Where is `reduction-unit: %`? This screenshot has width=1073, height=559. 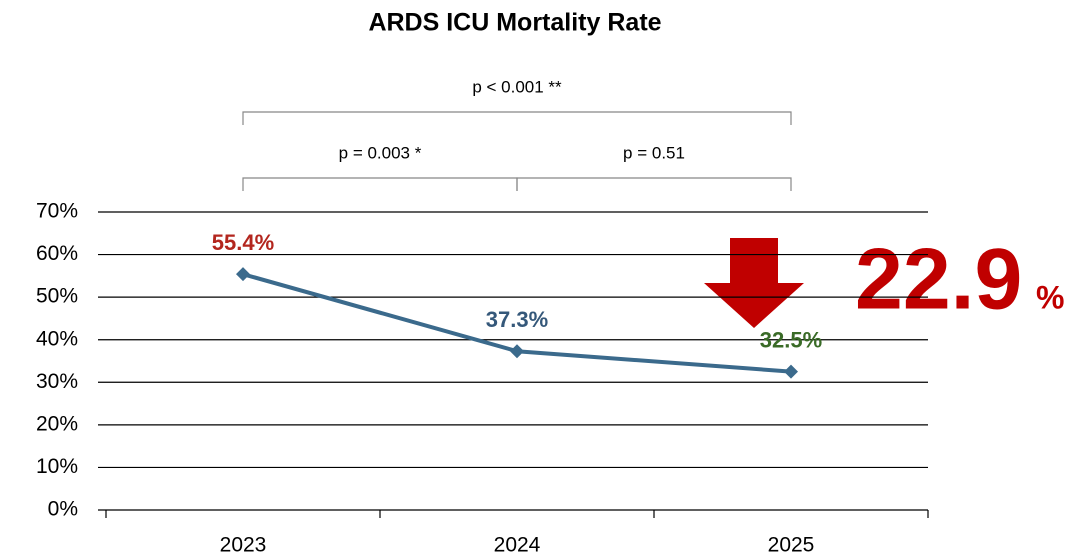
reduction-unit: % is located at coordinates (1050, 297).